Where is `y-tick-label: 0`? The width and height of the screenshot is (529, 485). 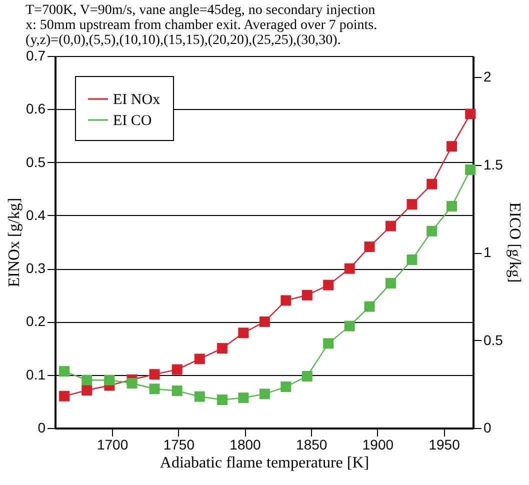
y-tick-label: 0 is located at coordinates (42, 428).